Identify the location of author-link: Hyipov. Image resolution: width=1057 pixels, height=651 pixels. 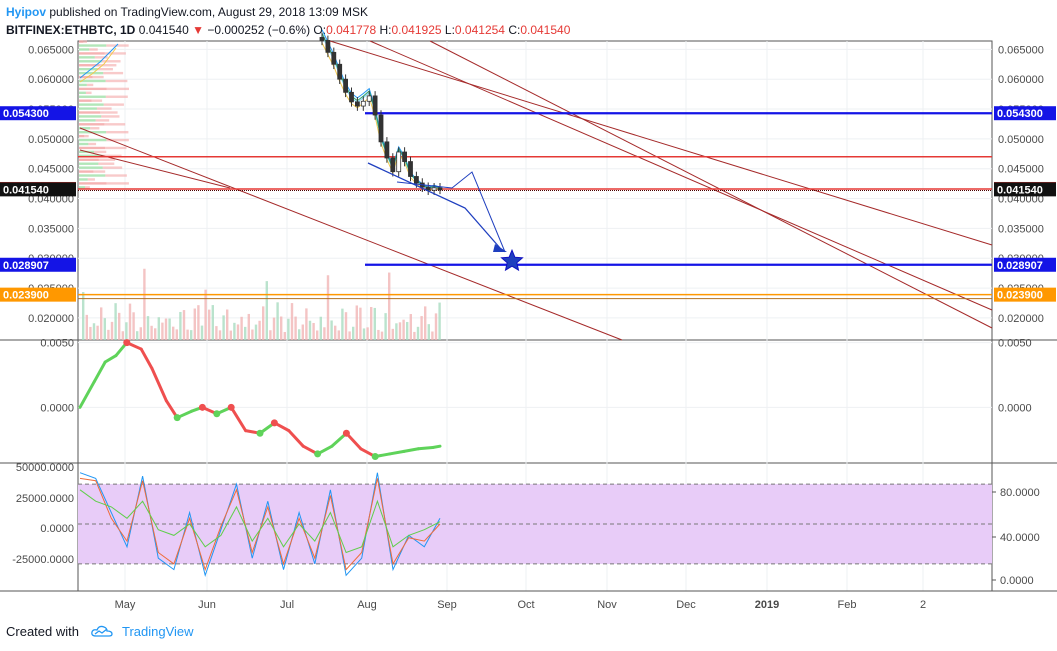
(26, 12).